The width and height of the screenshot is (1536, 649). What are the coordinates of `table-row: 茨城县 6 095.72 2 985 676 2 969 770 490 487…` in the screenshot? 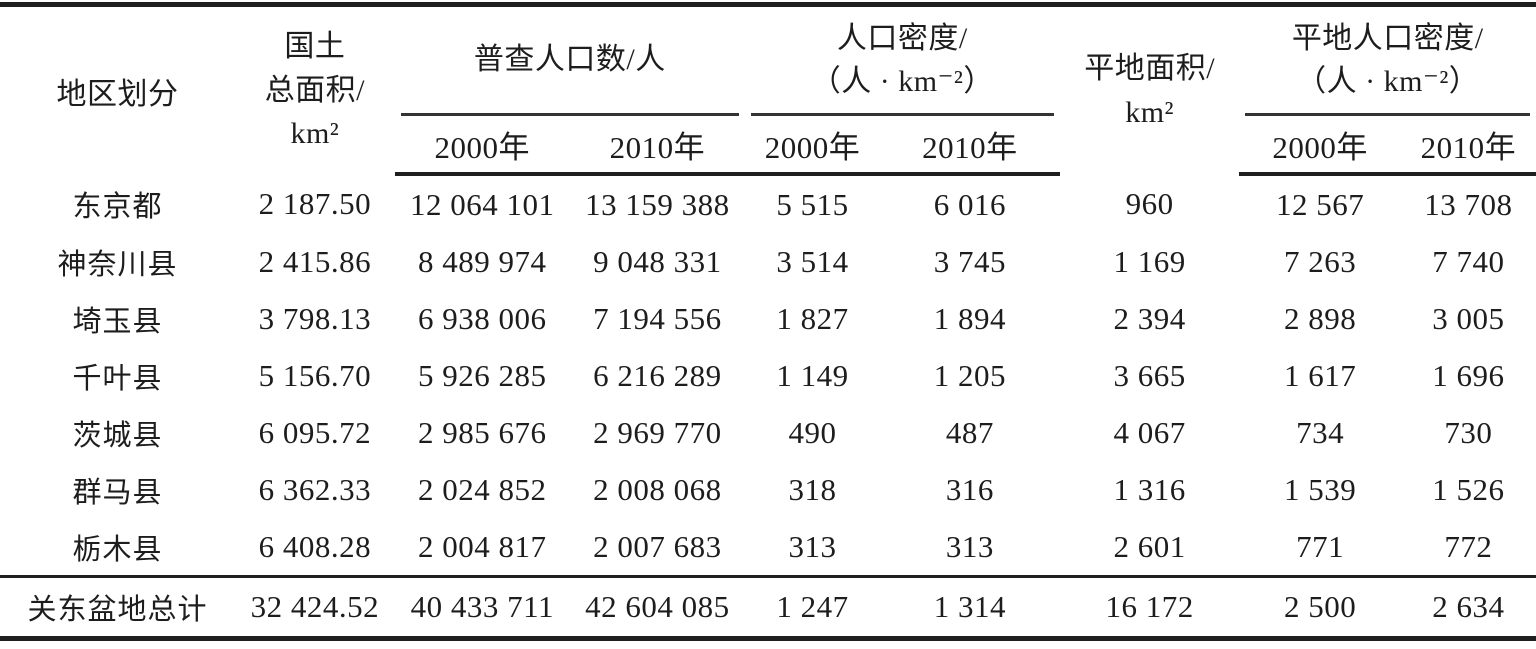 It's located at (768, 432).